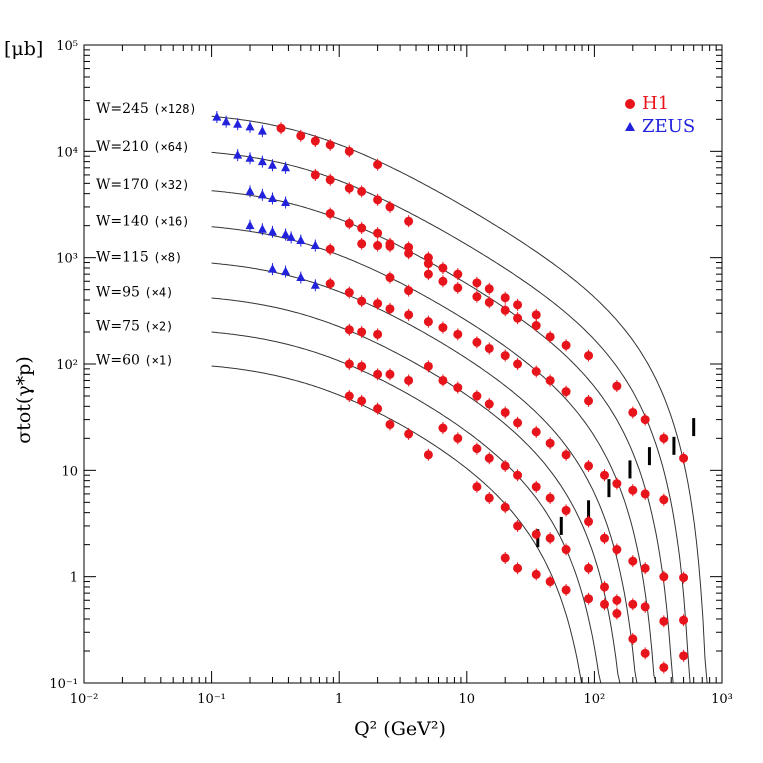  I want to click on y-tick-label: 10⁻¹, so click(63, 684).